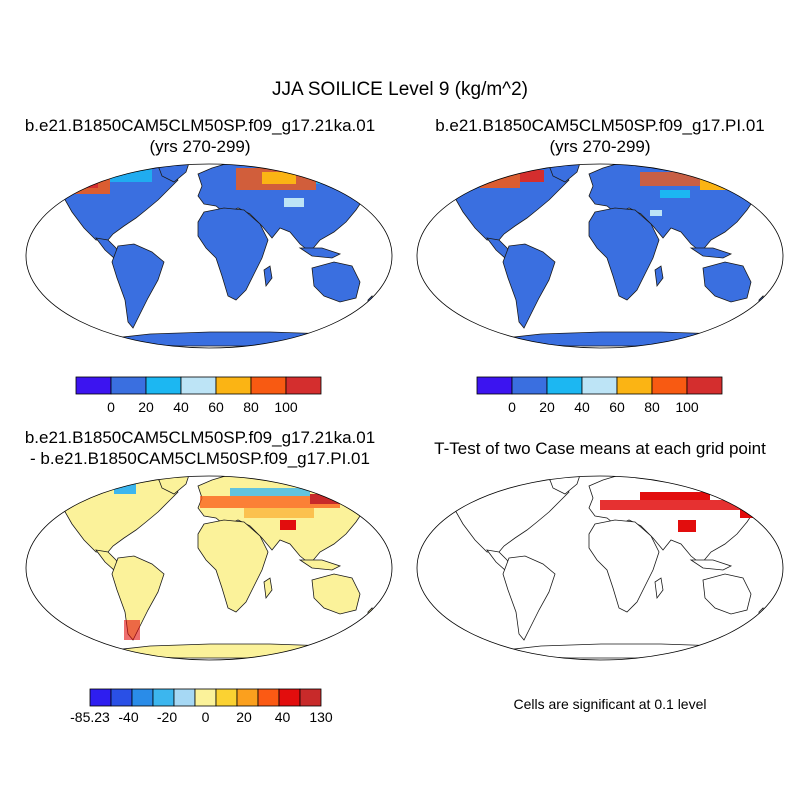 The image size is (800, 800). What do you see at coordinates (193, 559) in the screenshot?
I see `difference-hotspots` at bounding box center [193, 559].